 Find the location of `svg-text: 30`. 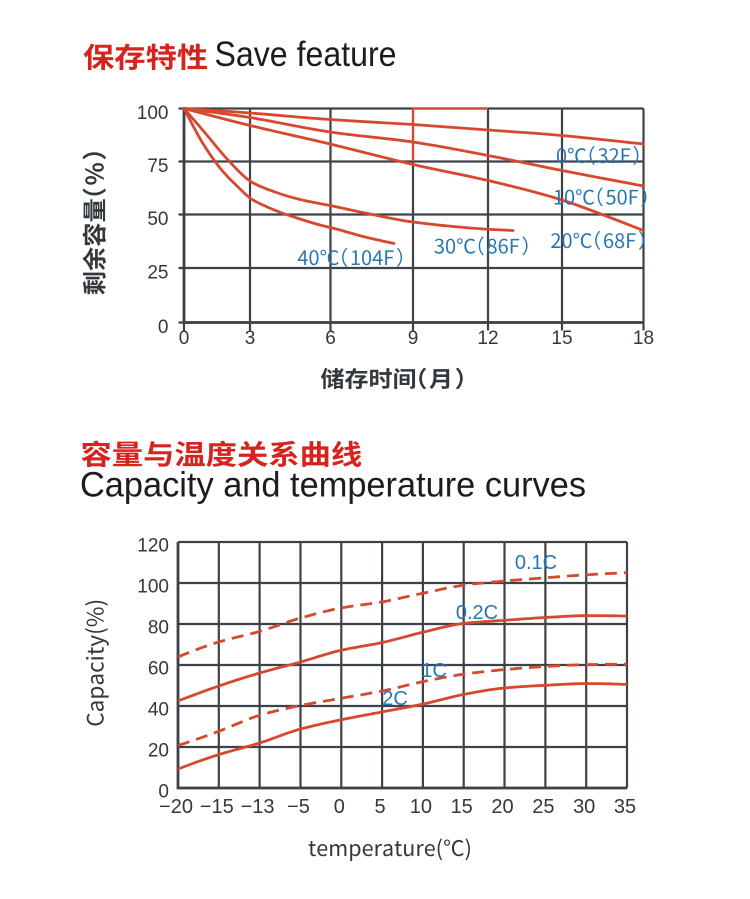

svg-text: 30 is located at coordinates (584, 807).